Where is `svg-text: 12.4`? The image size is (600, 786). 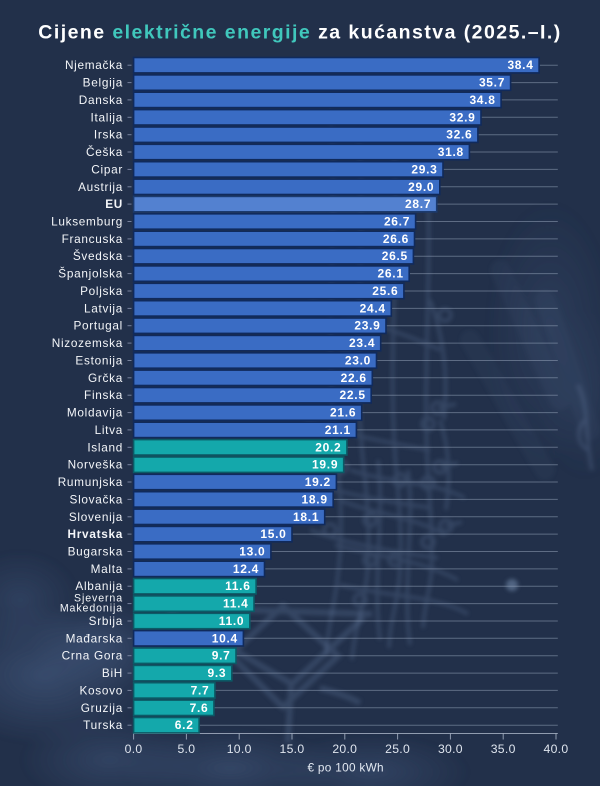
svg-text: 12.4 is located at coordinates (246, 569).